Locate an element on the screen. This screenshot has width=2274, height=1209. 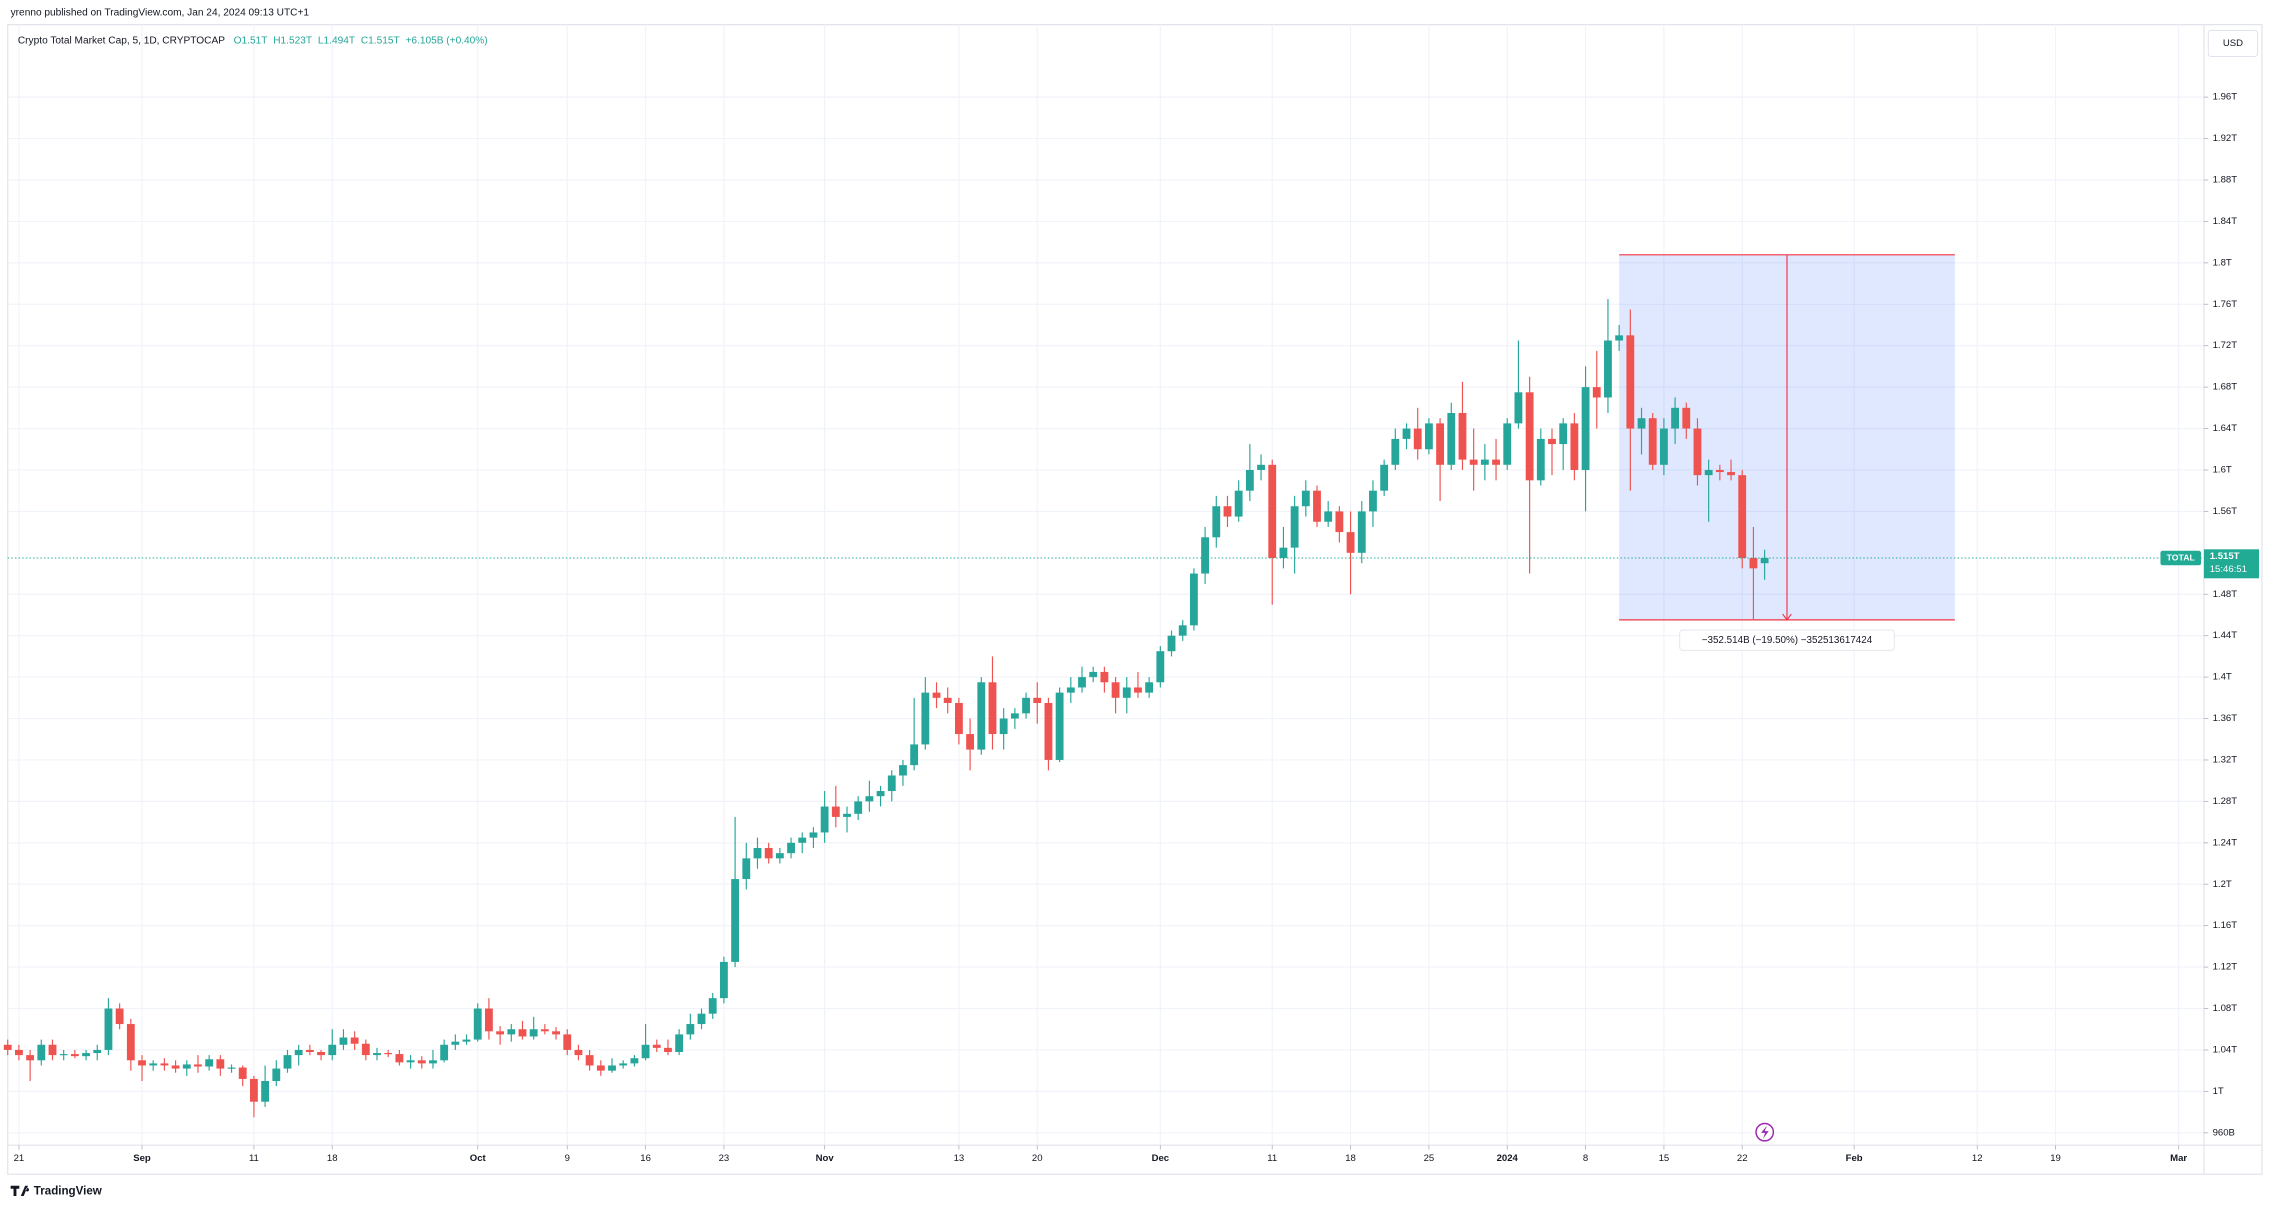
currency: USD is located at coordinates (2233, 43).